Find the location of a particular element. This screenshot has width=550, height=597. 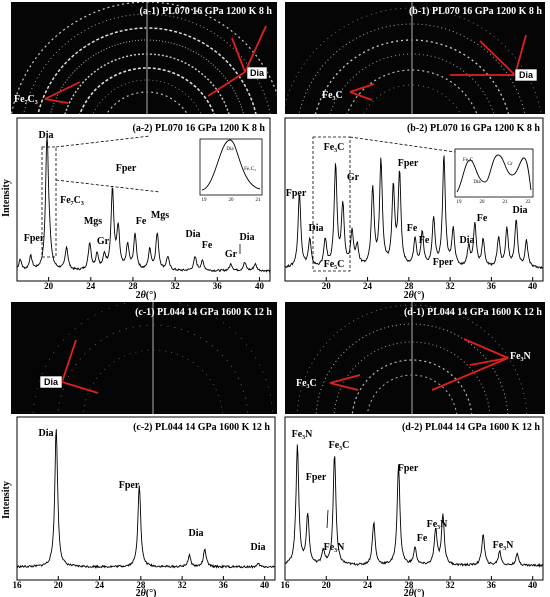

image-b1: (b-1) PL070 16 GPa 1200 K 8 h Dia Fe₃C is located at coordinates (415, 58).